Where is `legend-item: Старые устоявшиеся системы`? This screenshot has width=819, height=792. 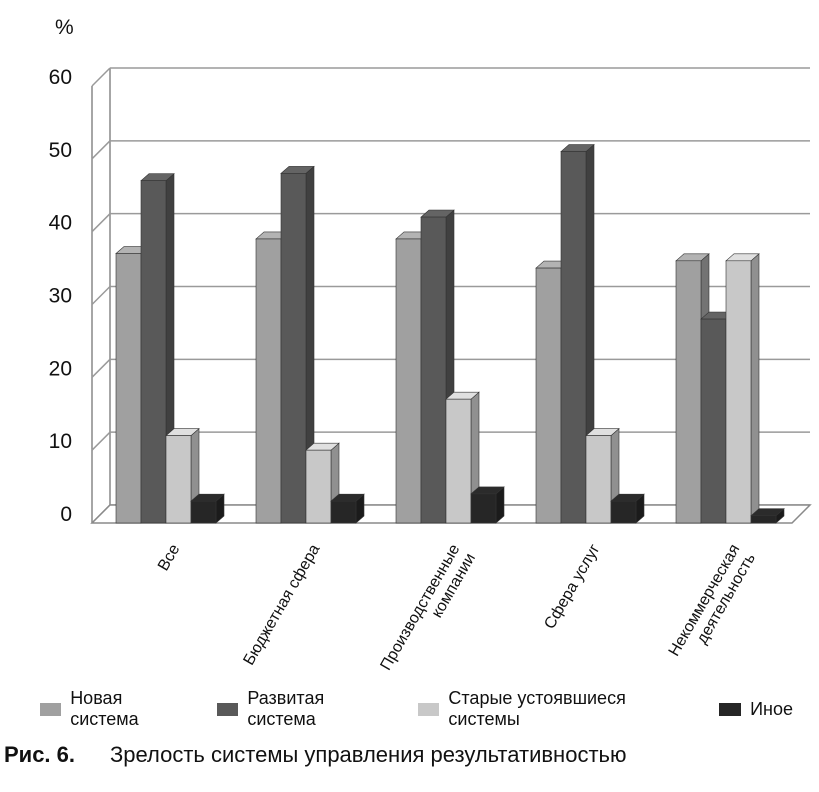
legend-item: Старые устоявшиеся системы is located at coordinates (555, 709).